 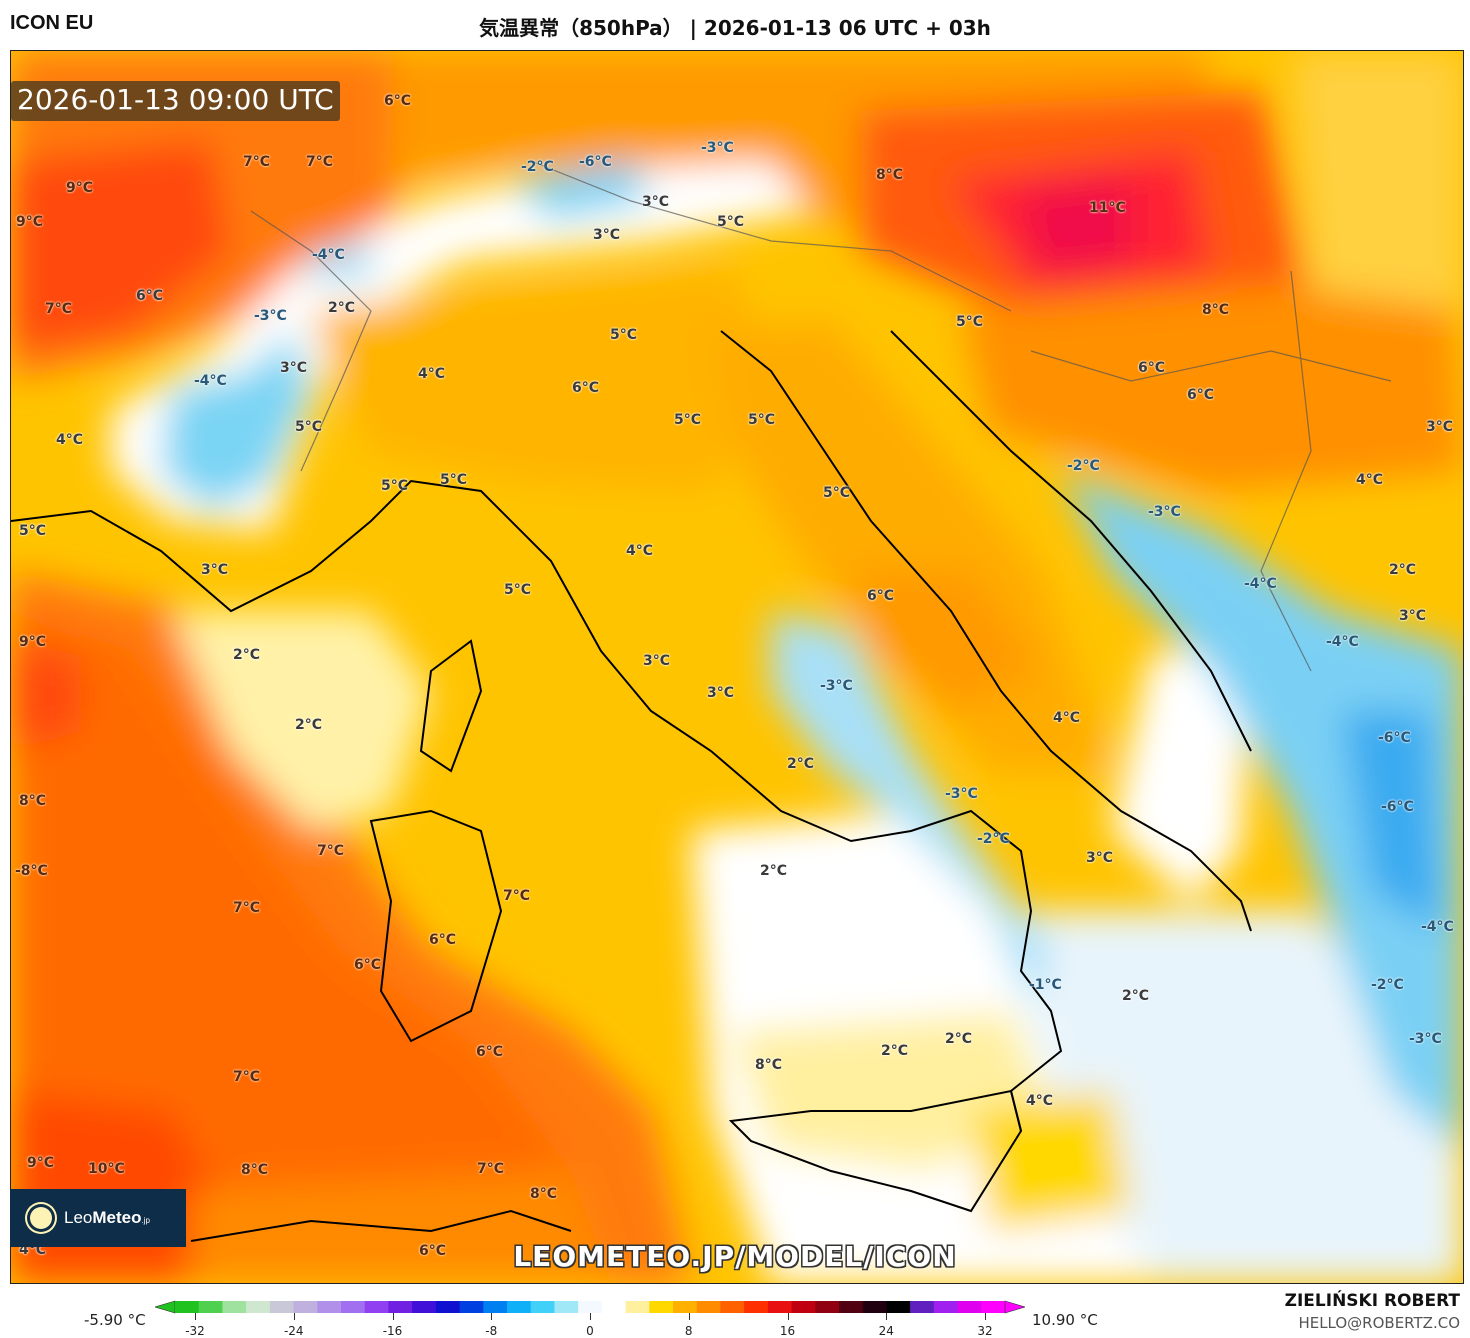 I want to click on colorbar-tick-label: 8, so click(x=688, y=1331).